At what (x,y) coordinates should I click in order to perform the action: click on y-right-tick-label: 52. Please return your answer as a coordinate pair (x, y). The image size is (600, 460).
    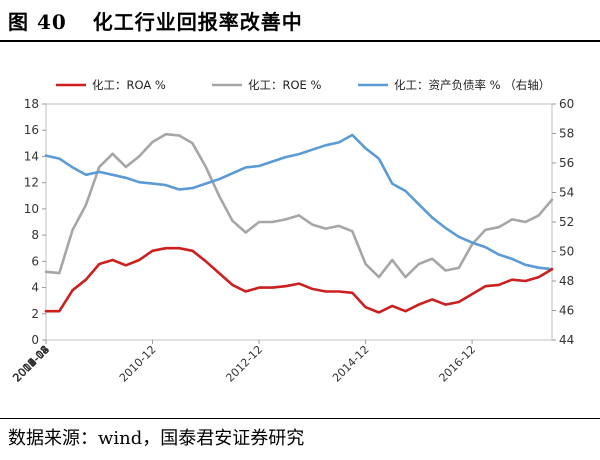
    Looking at the image, I should click on (566, 222).